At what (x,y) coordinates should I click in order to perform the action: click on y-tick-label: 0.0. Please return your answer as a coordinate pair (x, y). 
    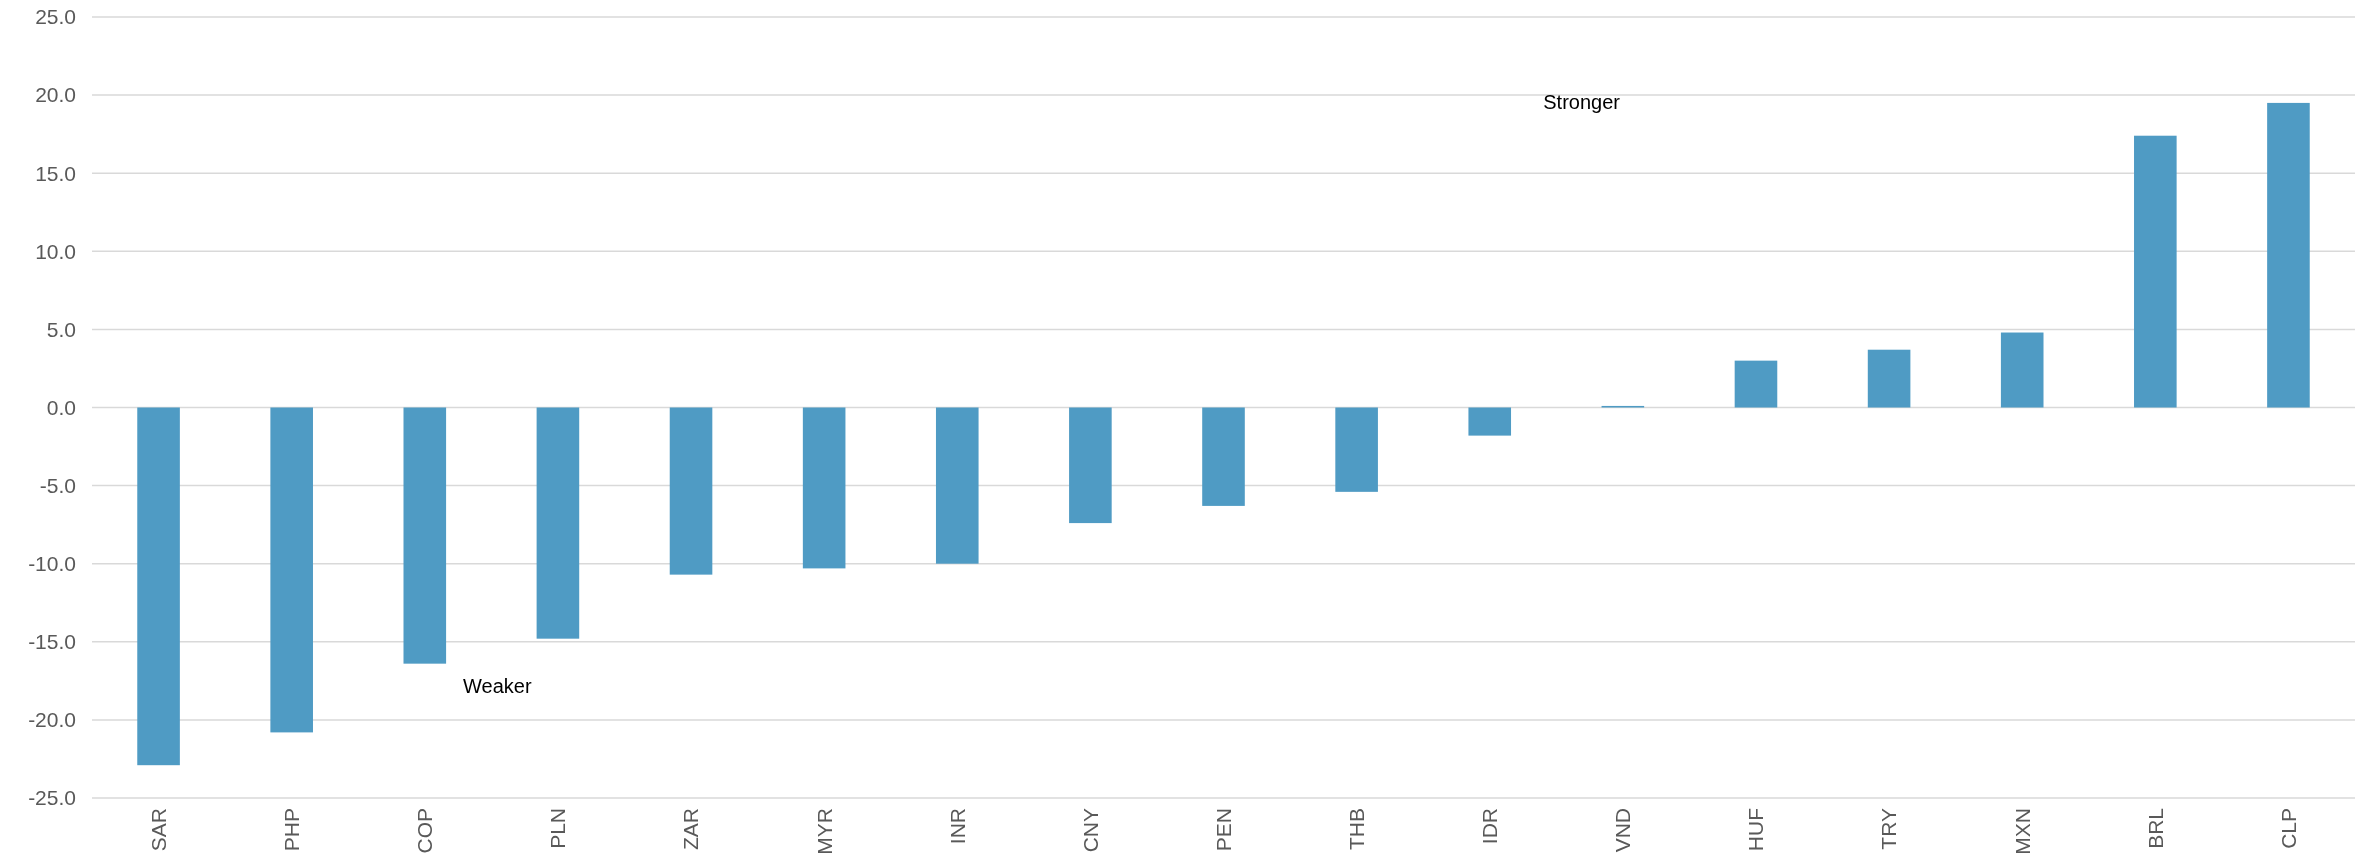
    Looking at the image, I should click on (61, 407).